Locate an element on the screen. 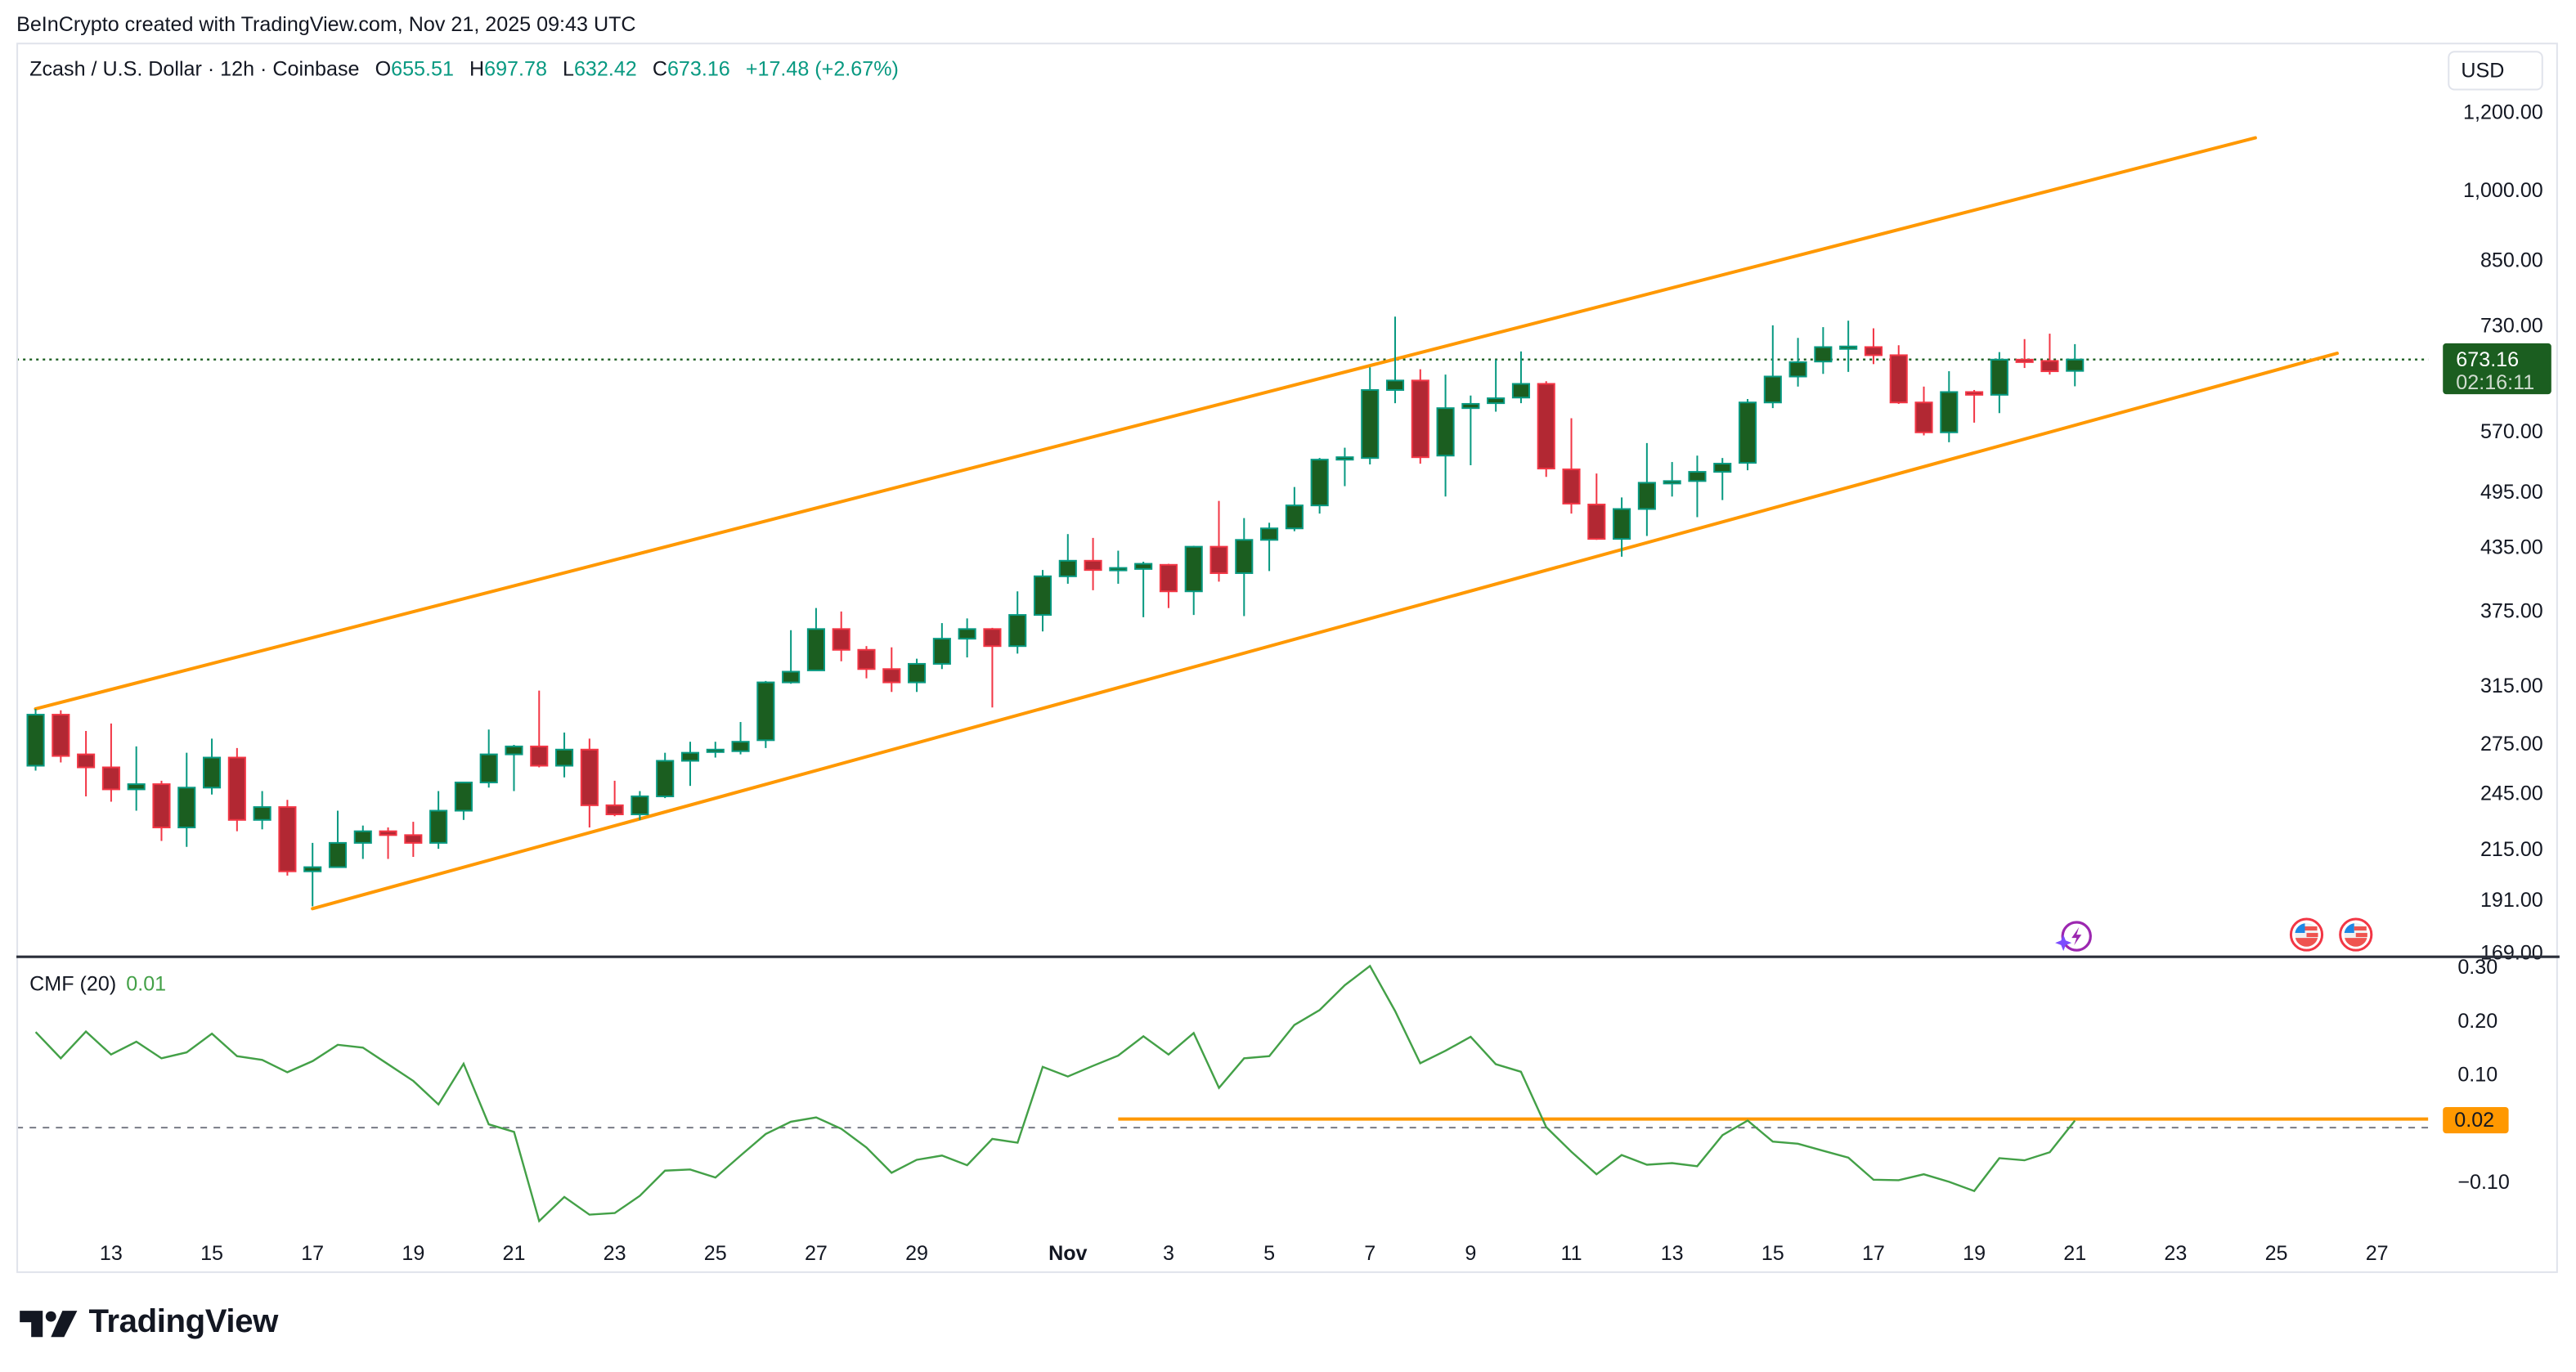 The image size is (2576, 1372). price-tick-label: 375.00 is located at coordinates (2512, 611).